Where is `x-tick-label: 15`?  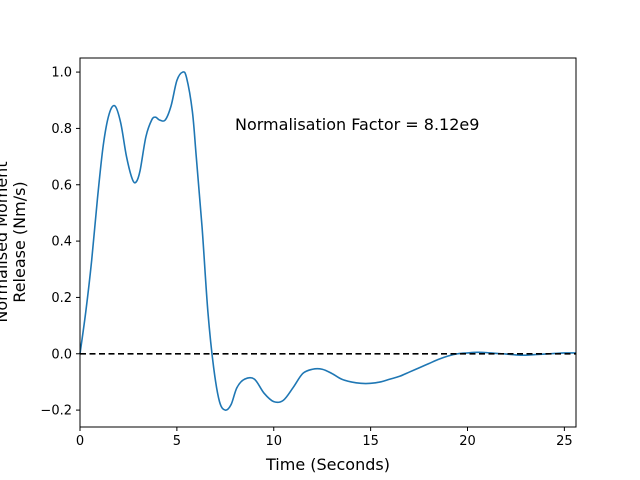 x-tick-label: 15 is located at coordinates (370, 441).